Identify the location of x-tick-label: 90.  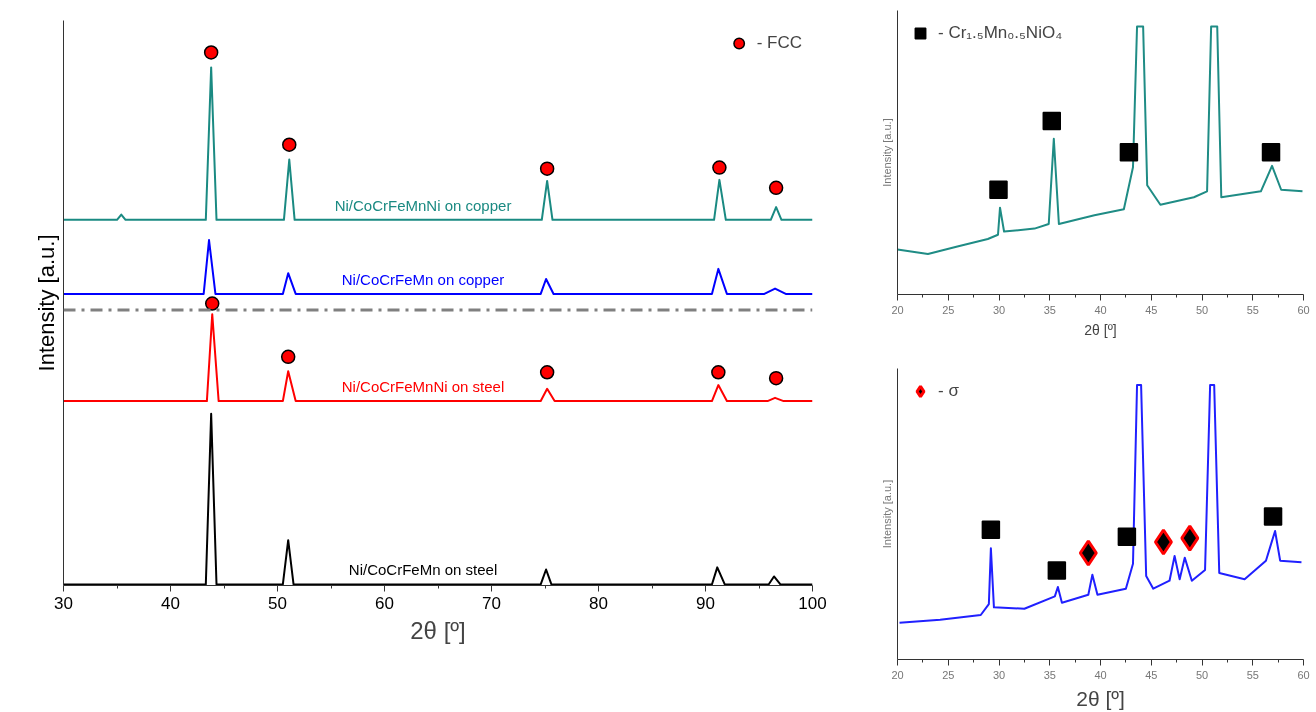
(705, 603).